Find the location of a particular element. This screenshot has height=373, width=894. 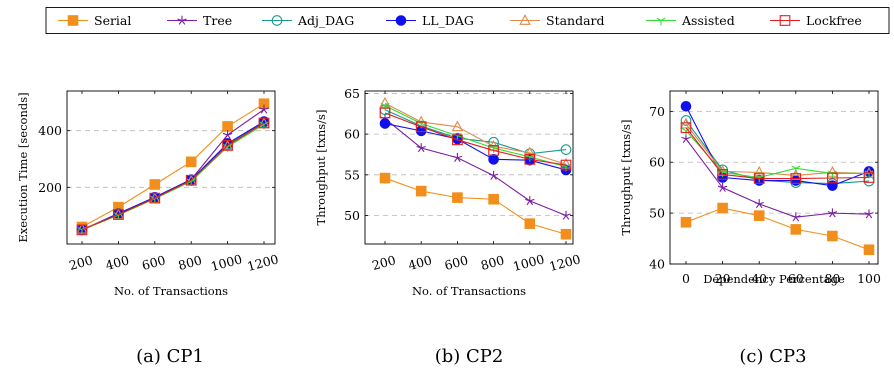

y-tick-label: 55 is located at coordinates (352, 174).